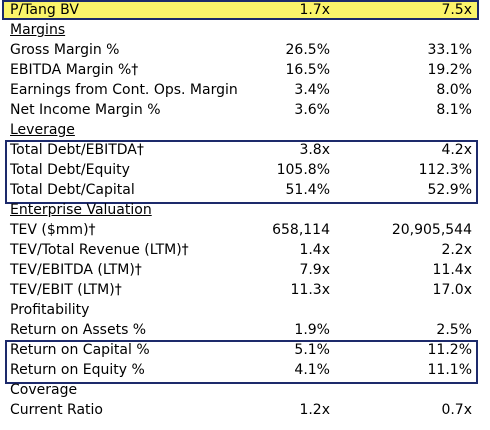 The height and width of the screenshot is (430, 490). Describe the element at coordinates (314, 150) in the screenshot. I see `row-value-1: 3.8x` at that location.